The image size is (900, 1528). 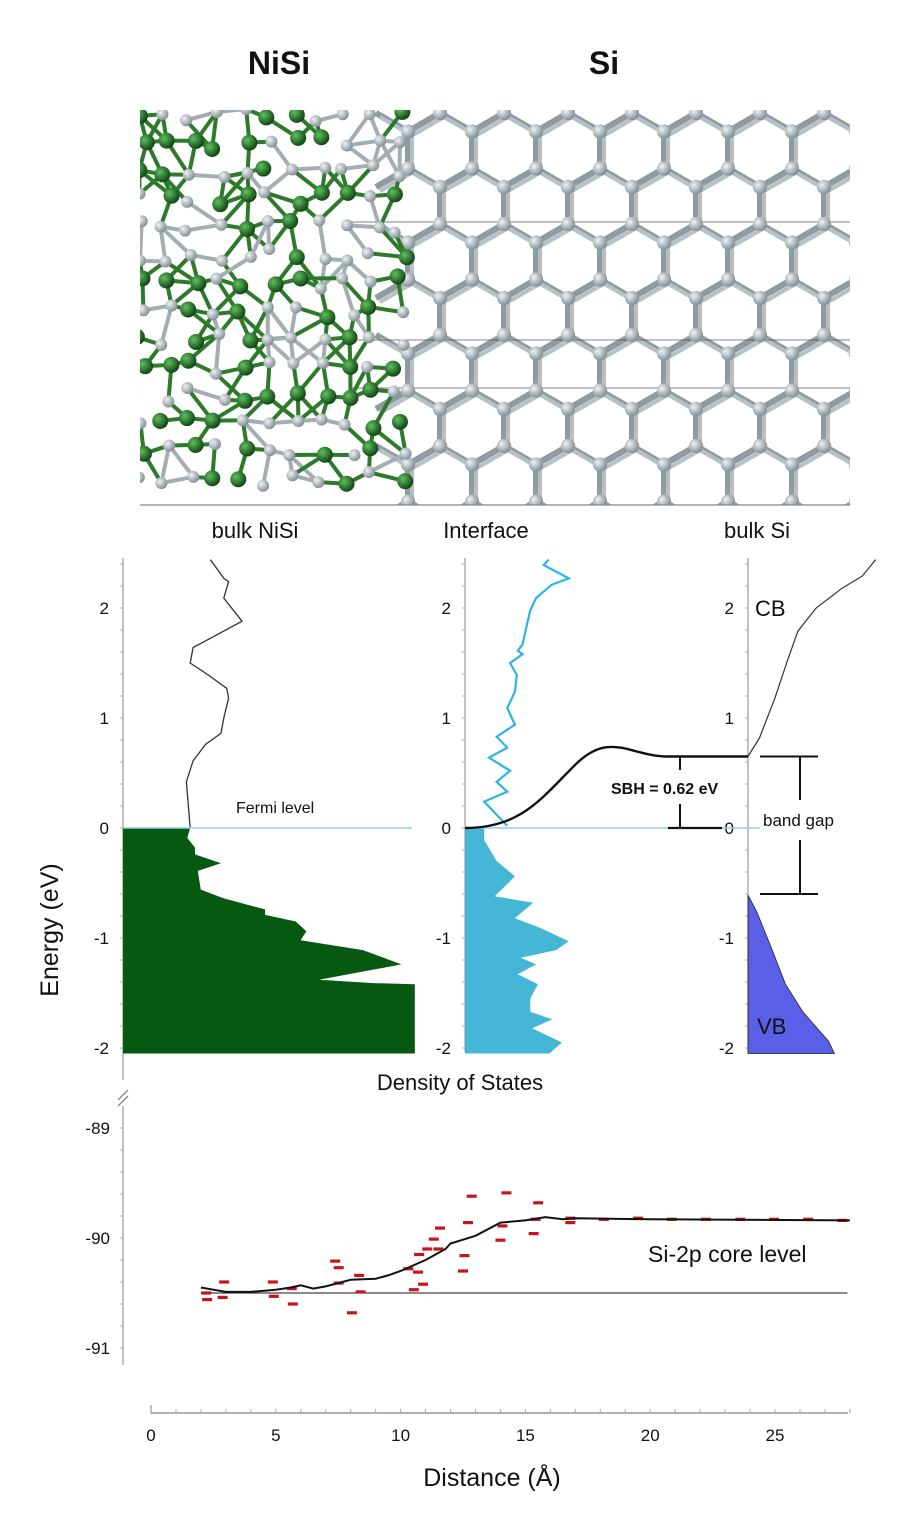 I want to click on y-tick-label: -2, so click(x=726, y=1048).